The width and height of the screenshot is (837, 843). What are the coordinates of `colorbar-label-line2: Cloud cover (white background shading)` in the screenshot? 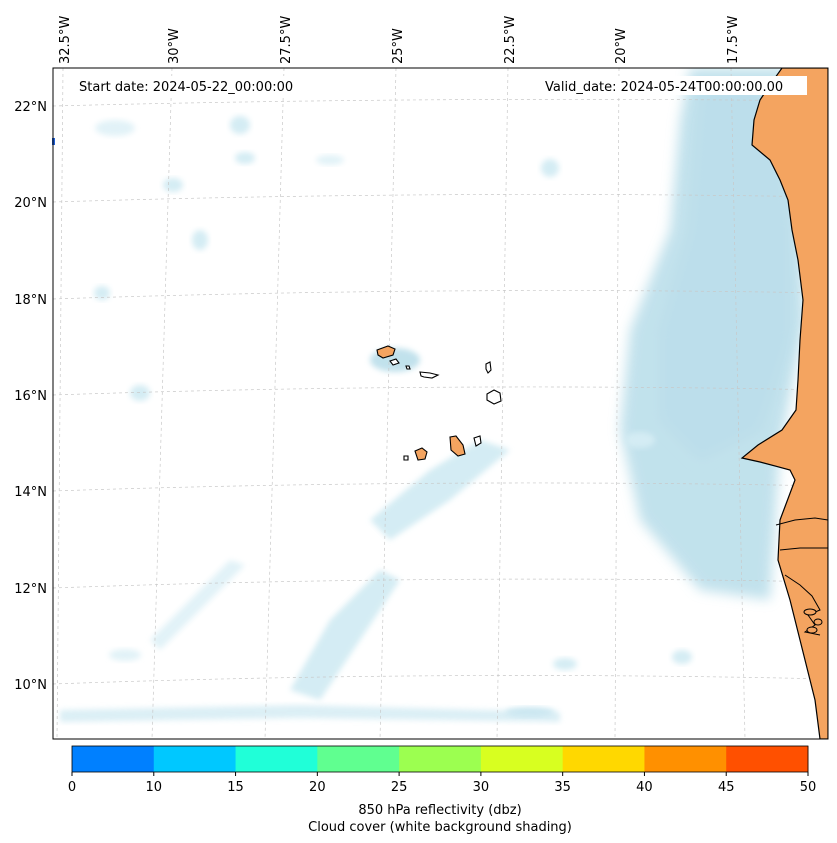 It's located at (440, 827).